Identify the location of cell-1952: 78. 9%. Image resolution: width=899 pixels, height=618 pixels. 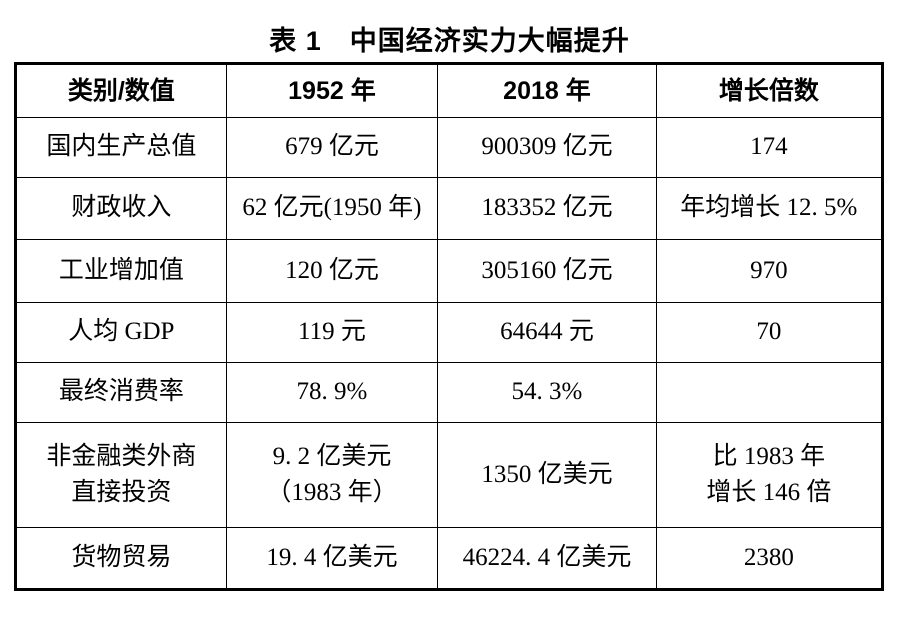
(332, 392).